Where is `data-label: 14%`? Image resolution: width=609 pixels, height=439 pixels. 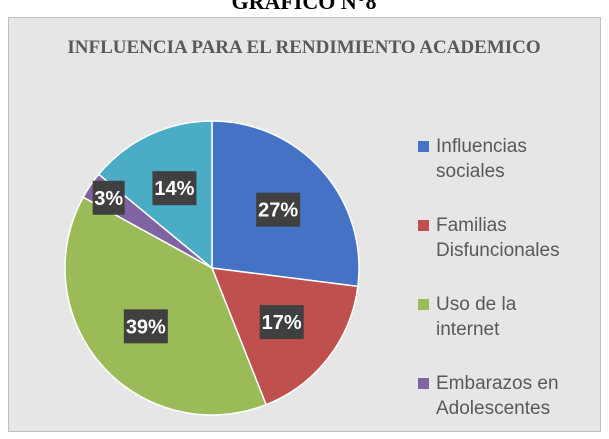
data-label: 14% is located at coordinates (174, 189).